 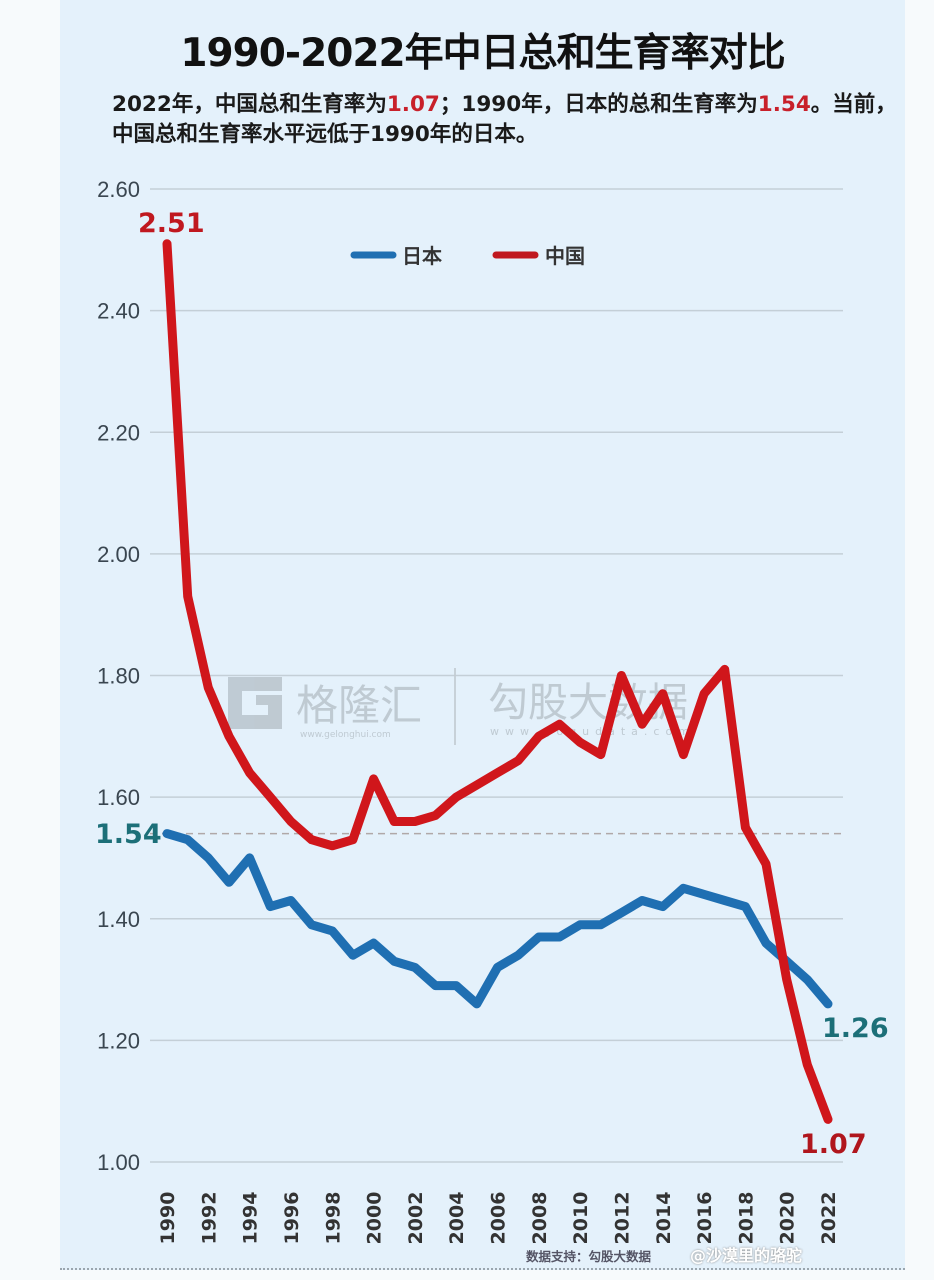 What do you see at coordinates (457, 1218) in the screenshot?
I see `x-tick-label: 2004` at bounding box center [457, 1218].